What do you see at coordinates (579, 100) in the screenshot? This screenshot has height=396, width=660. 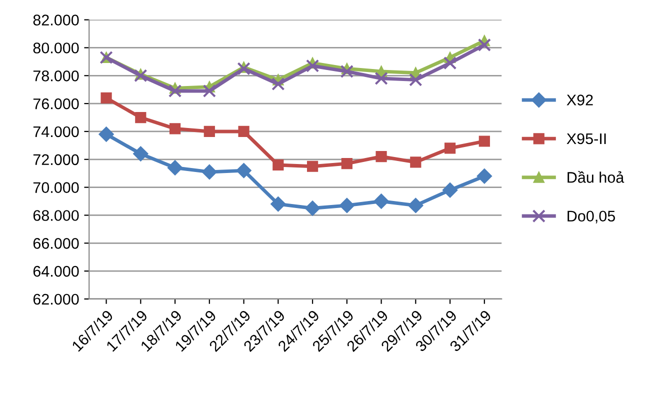 I see `legend-label: X92` at bounding box center [579, 100].